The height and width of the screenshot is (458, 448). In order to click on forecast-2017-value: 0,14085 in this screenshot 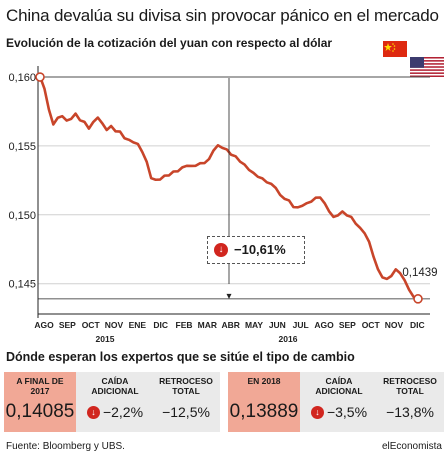, I will do `click(40, 411)`.